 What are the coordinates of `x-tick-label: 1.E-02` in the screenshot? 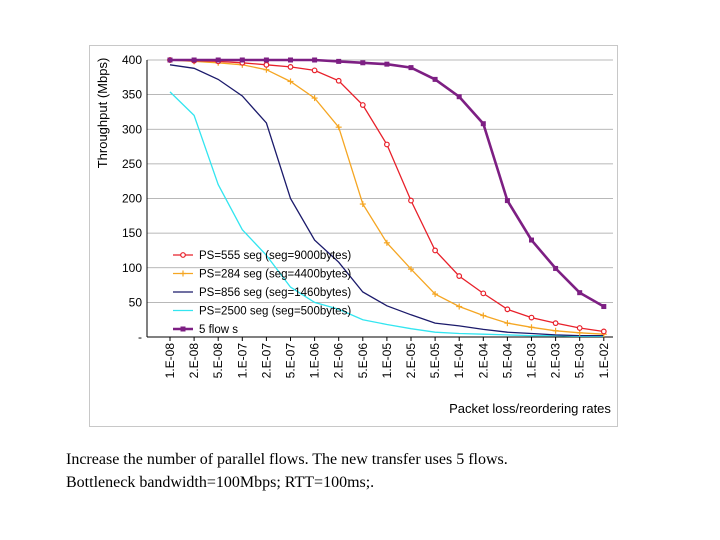 It's located at (604, 361).